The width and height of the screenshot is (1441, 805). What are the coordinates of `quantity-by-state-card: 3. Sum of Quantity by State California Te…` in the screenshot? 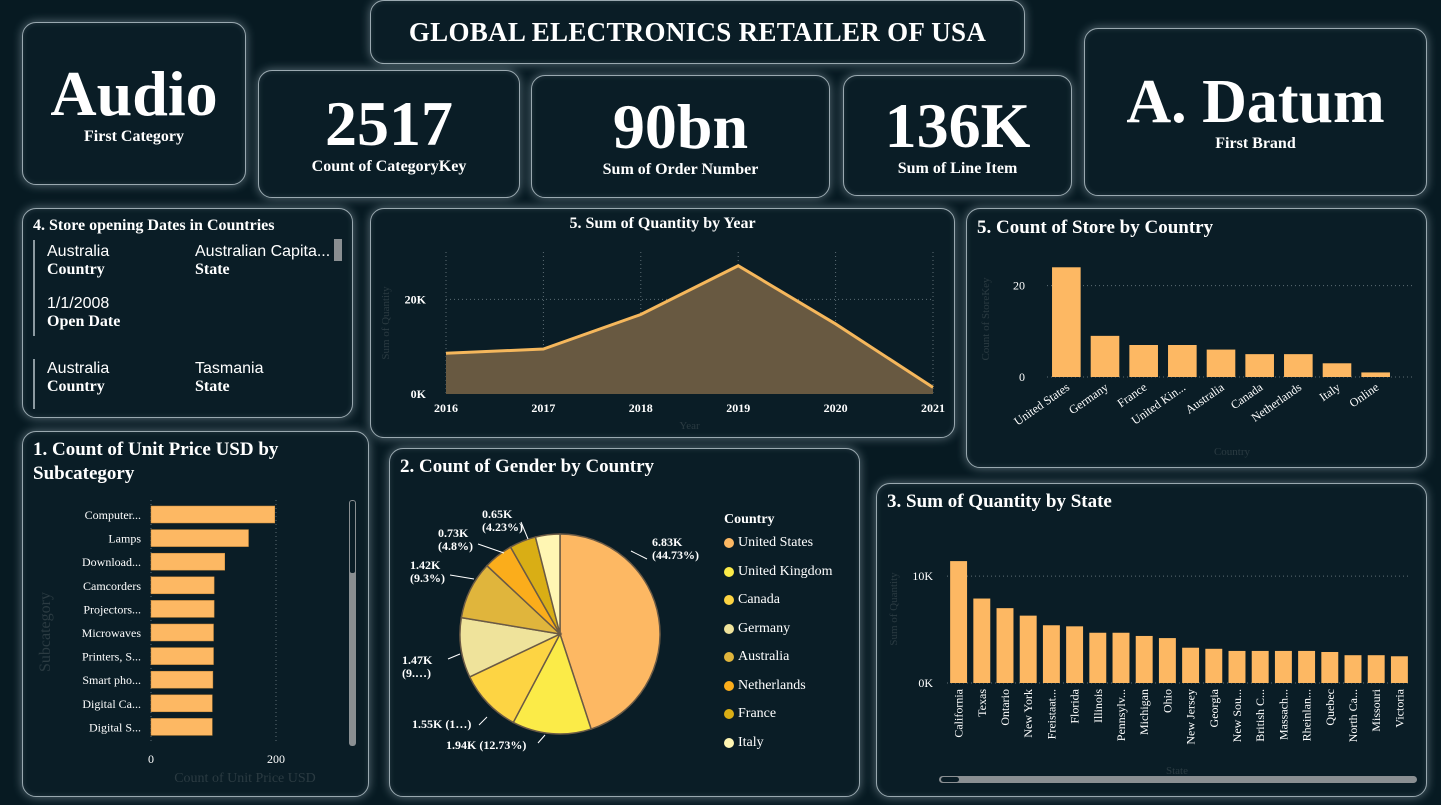 It's located at (1151, 640).